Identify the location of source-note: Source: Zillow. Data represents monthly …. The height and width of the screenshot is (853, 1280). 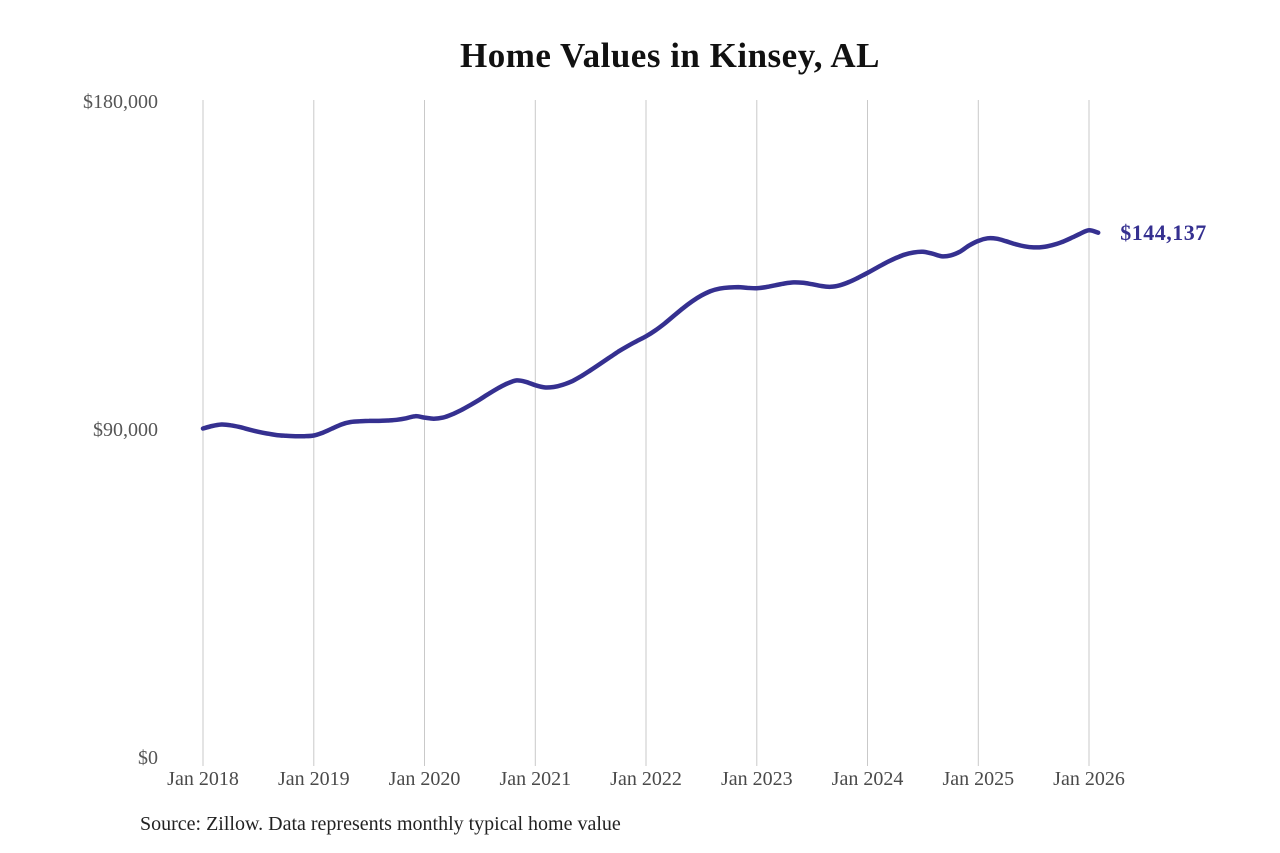
(380, 824).